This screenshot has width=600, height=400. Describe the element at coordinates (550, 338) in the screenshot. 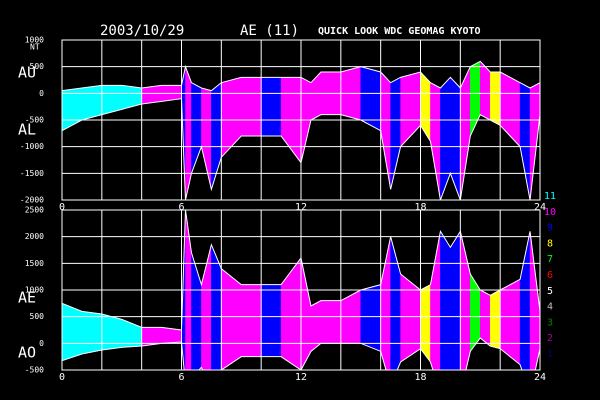

I see `legend-label: 2` at that location.